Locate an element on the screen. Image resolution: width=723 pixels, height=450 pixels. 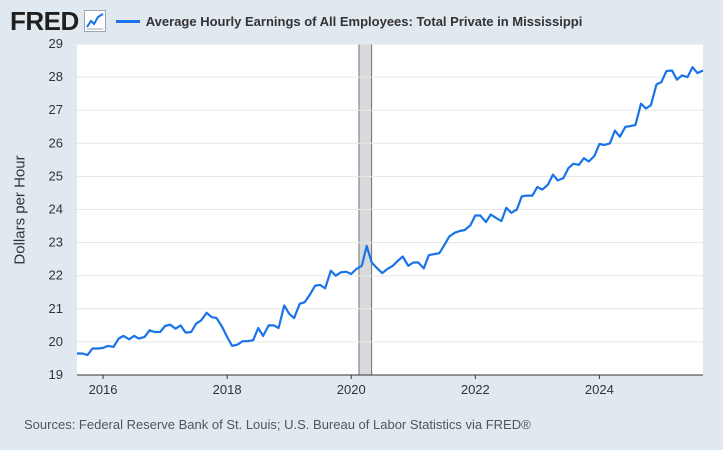
y-tick-label: 28 is located at coordinates (56, 76).